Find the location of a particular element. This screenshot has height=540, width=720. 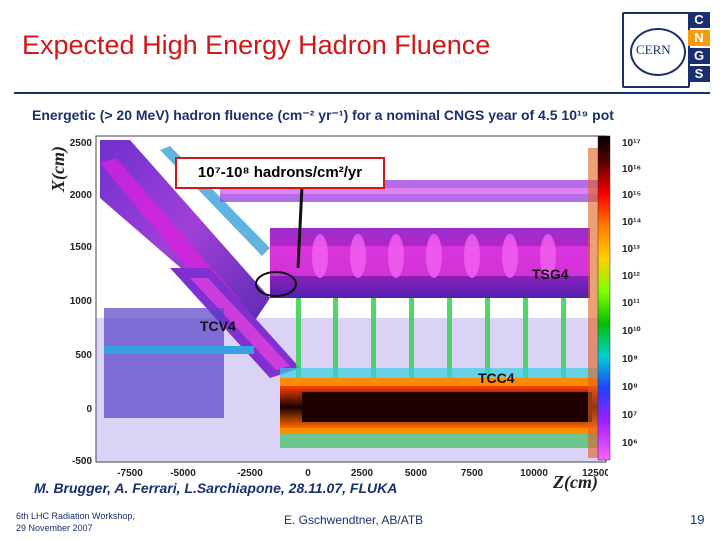

cern-logo: CERN is located at coordinates (656, 50).